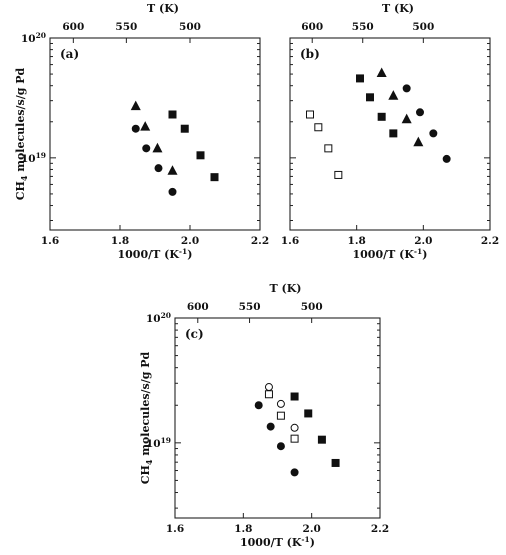  Describe the element at coordinates (194, 334) in the screenshot. I see `panel-label: (c)` at that location.